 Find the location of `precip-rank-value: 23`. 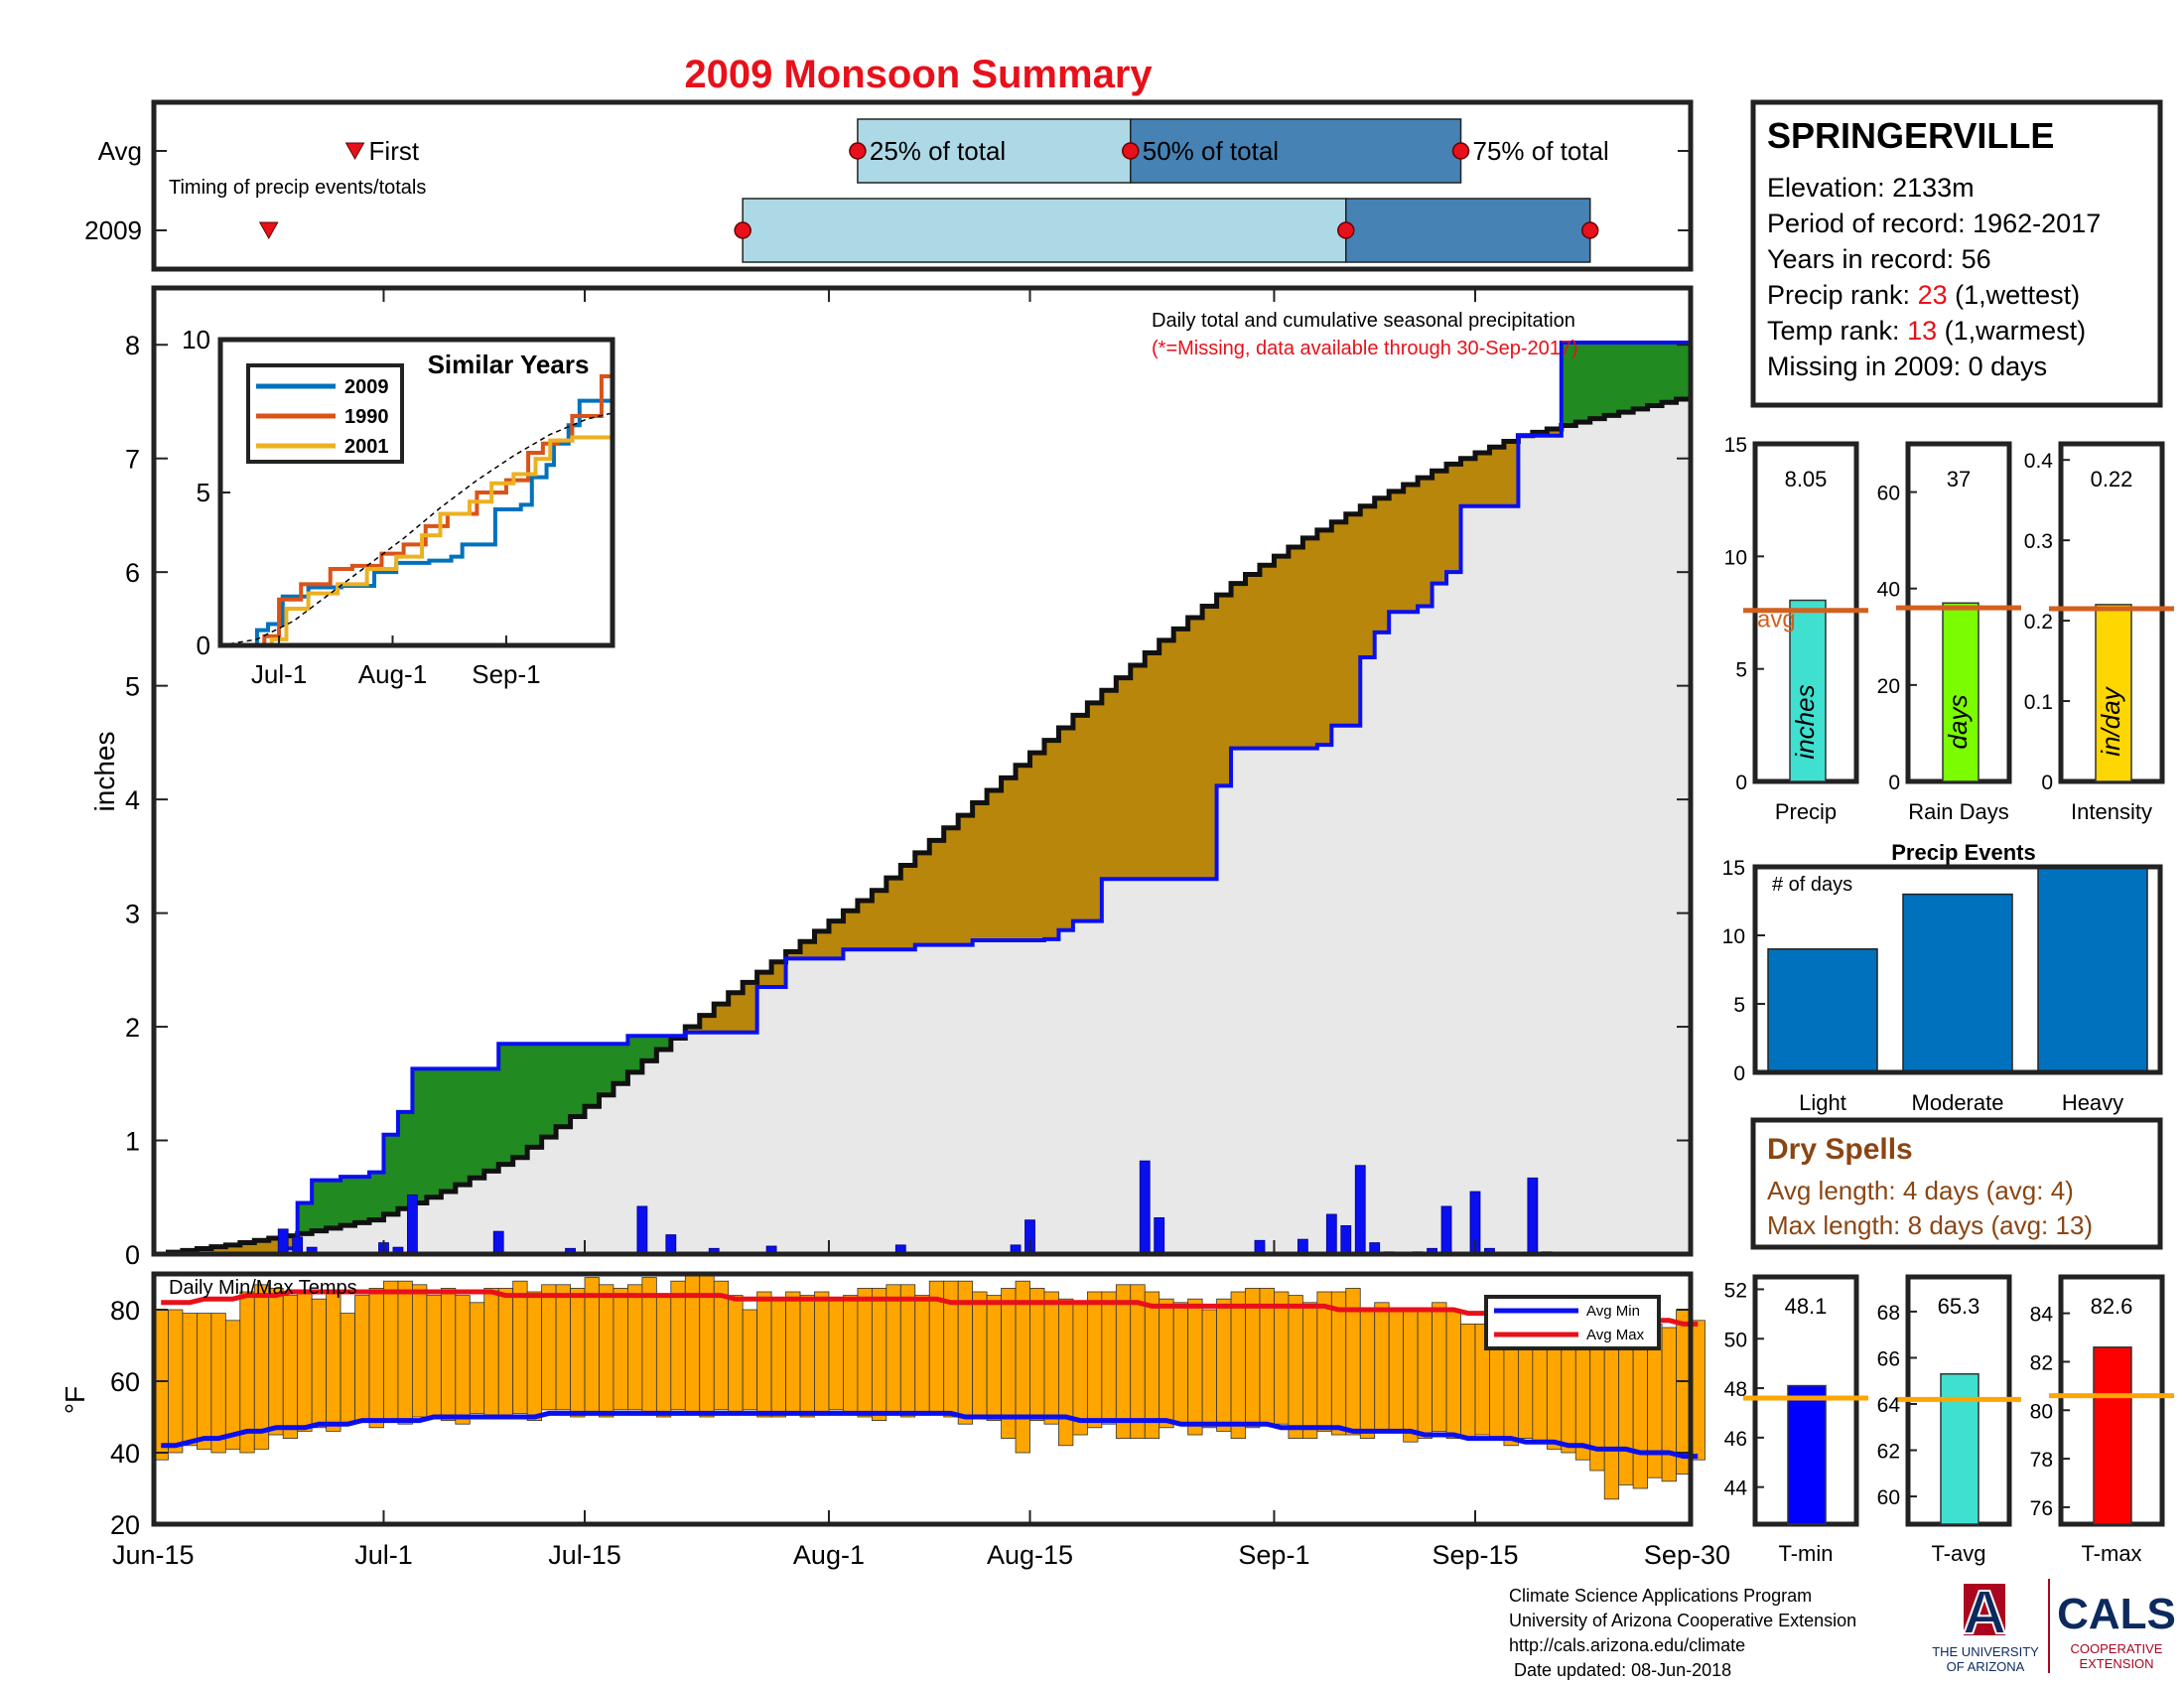

precip-rank-value: 23 is located at coordinates (1933, 295).